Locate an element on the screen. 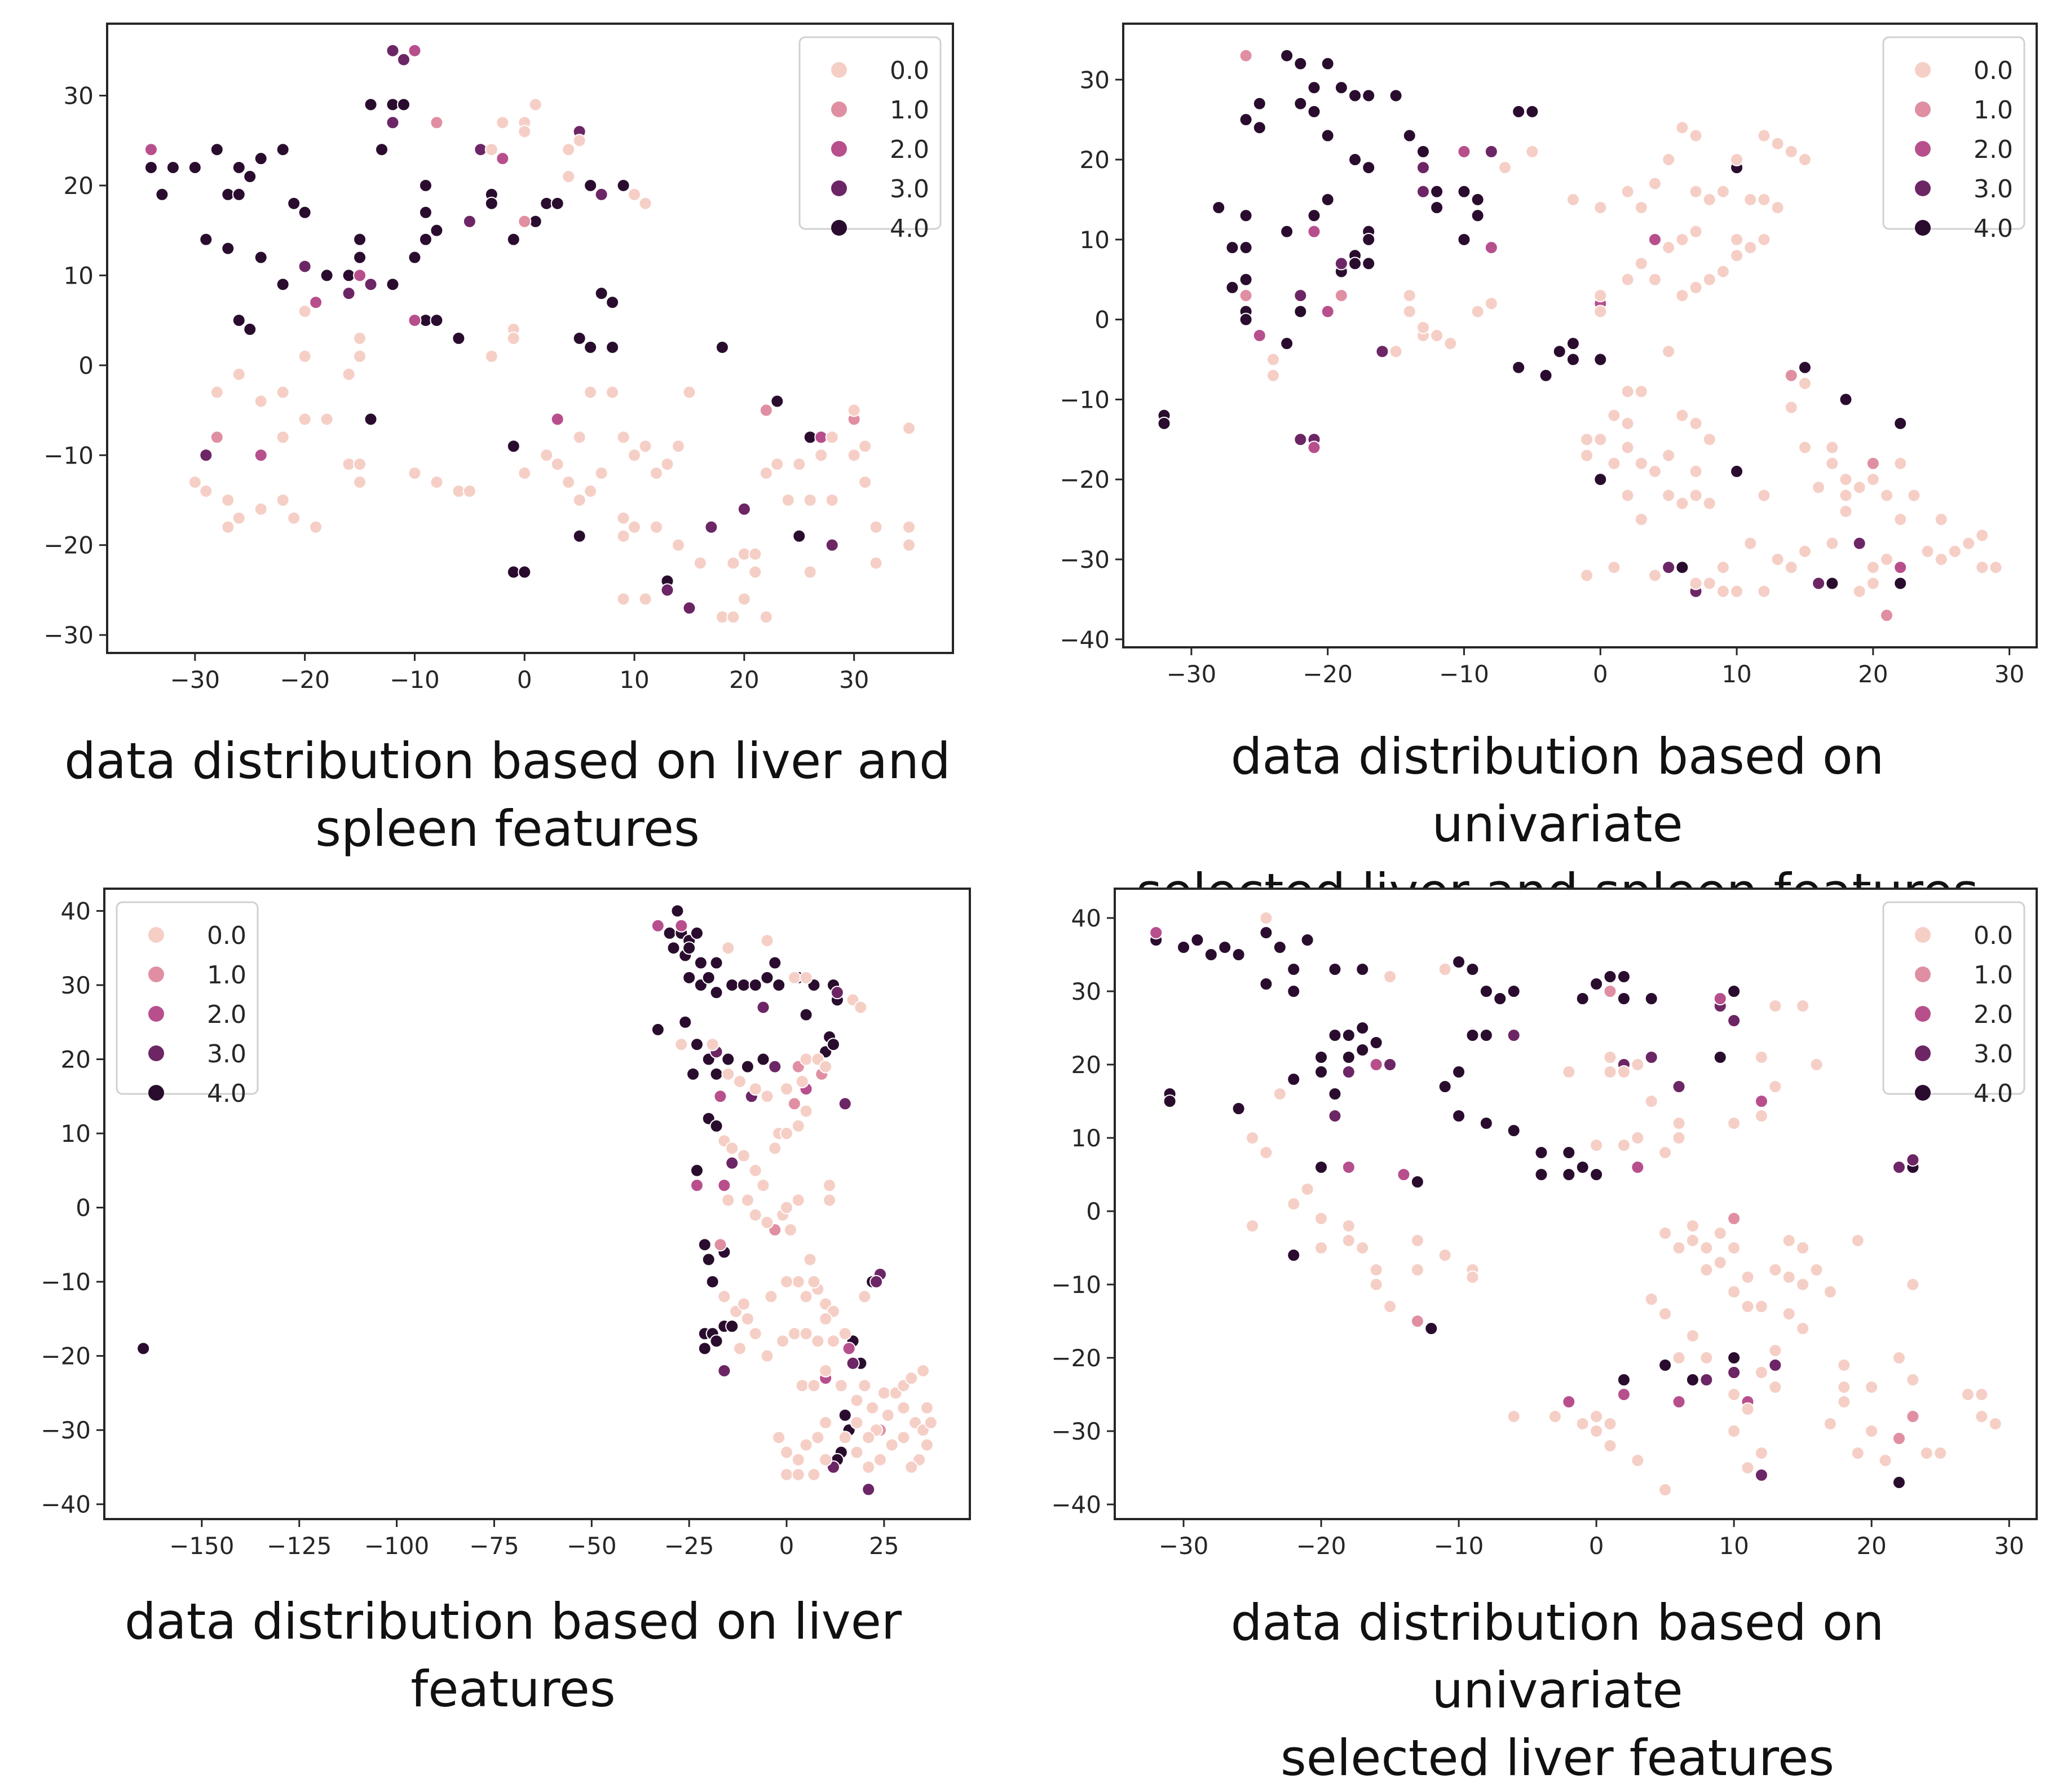 This screenshot has height=1792, width=2066. x-tick-label: −10 is located at coordinates (415, 680).